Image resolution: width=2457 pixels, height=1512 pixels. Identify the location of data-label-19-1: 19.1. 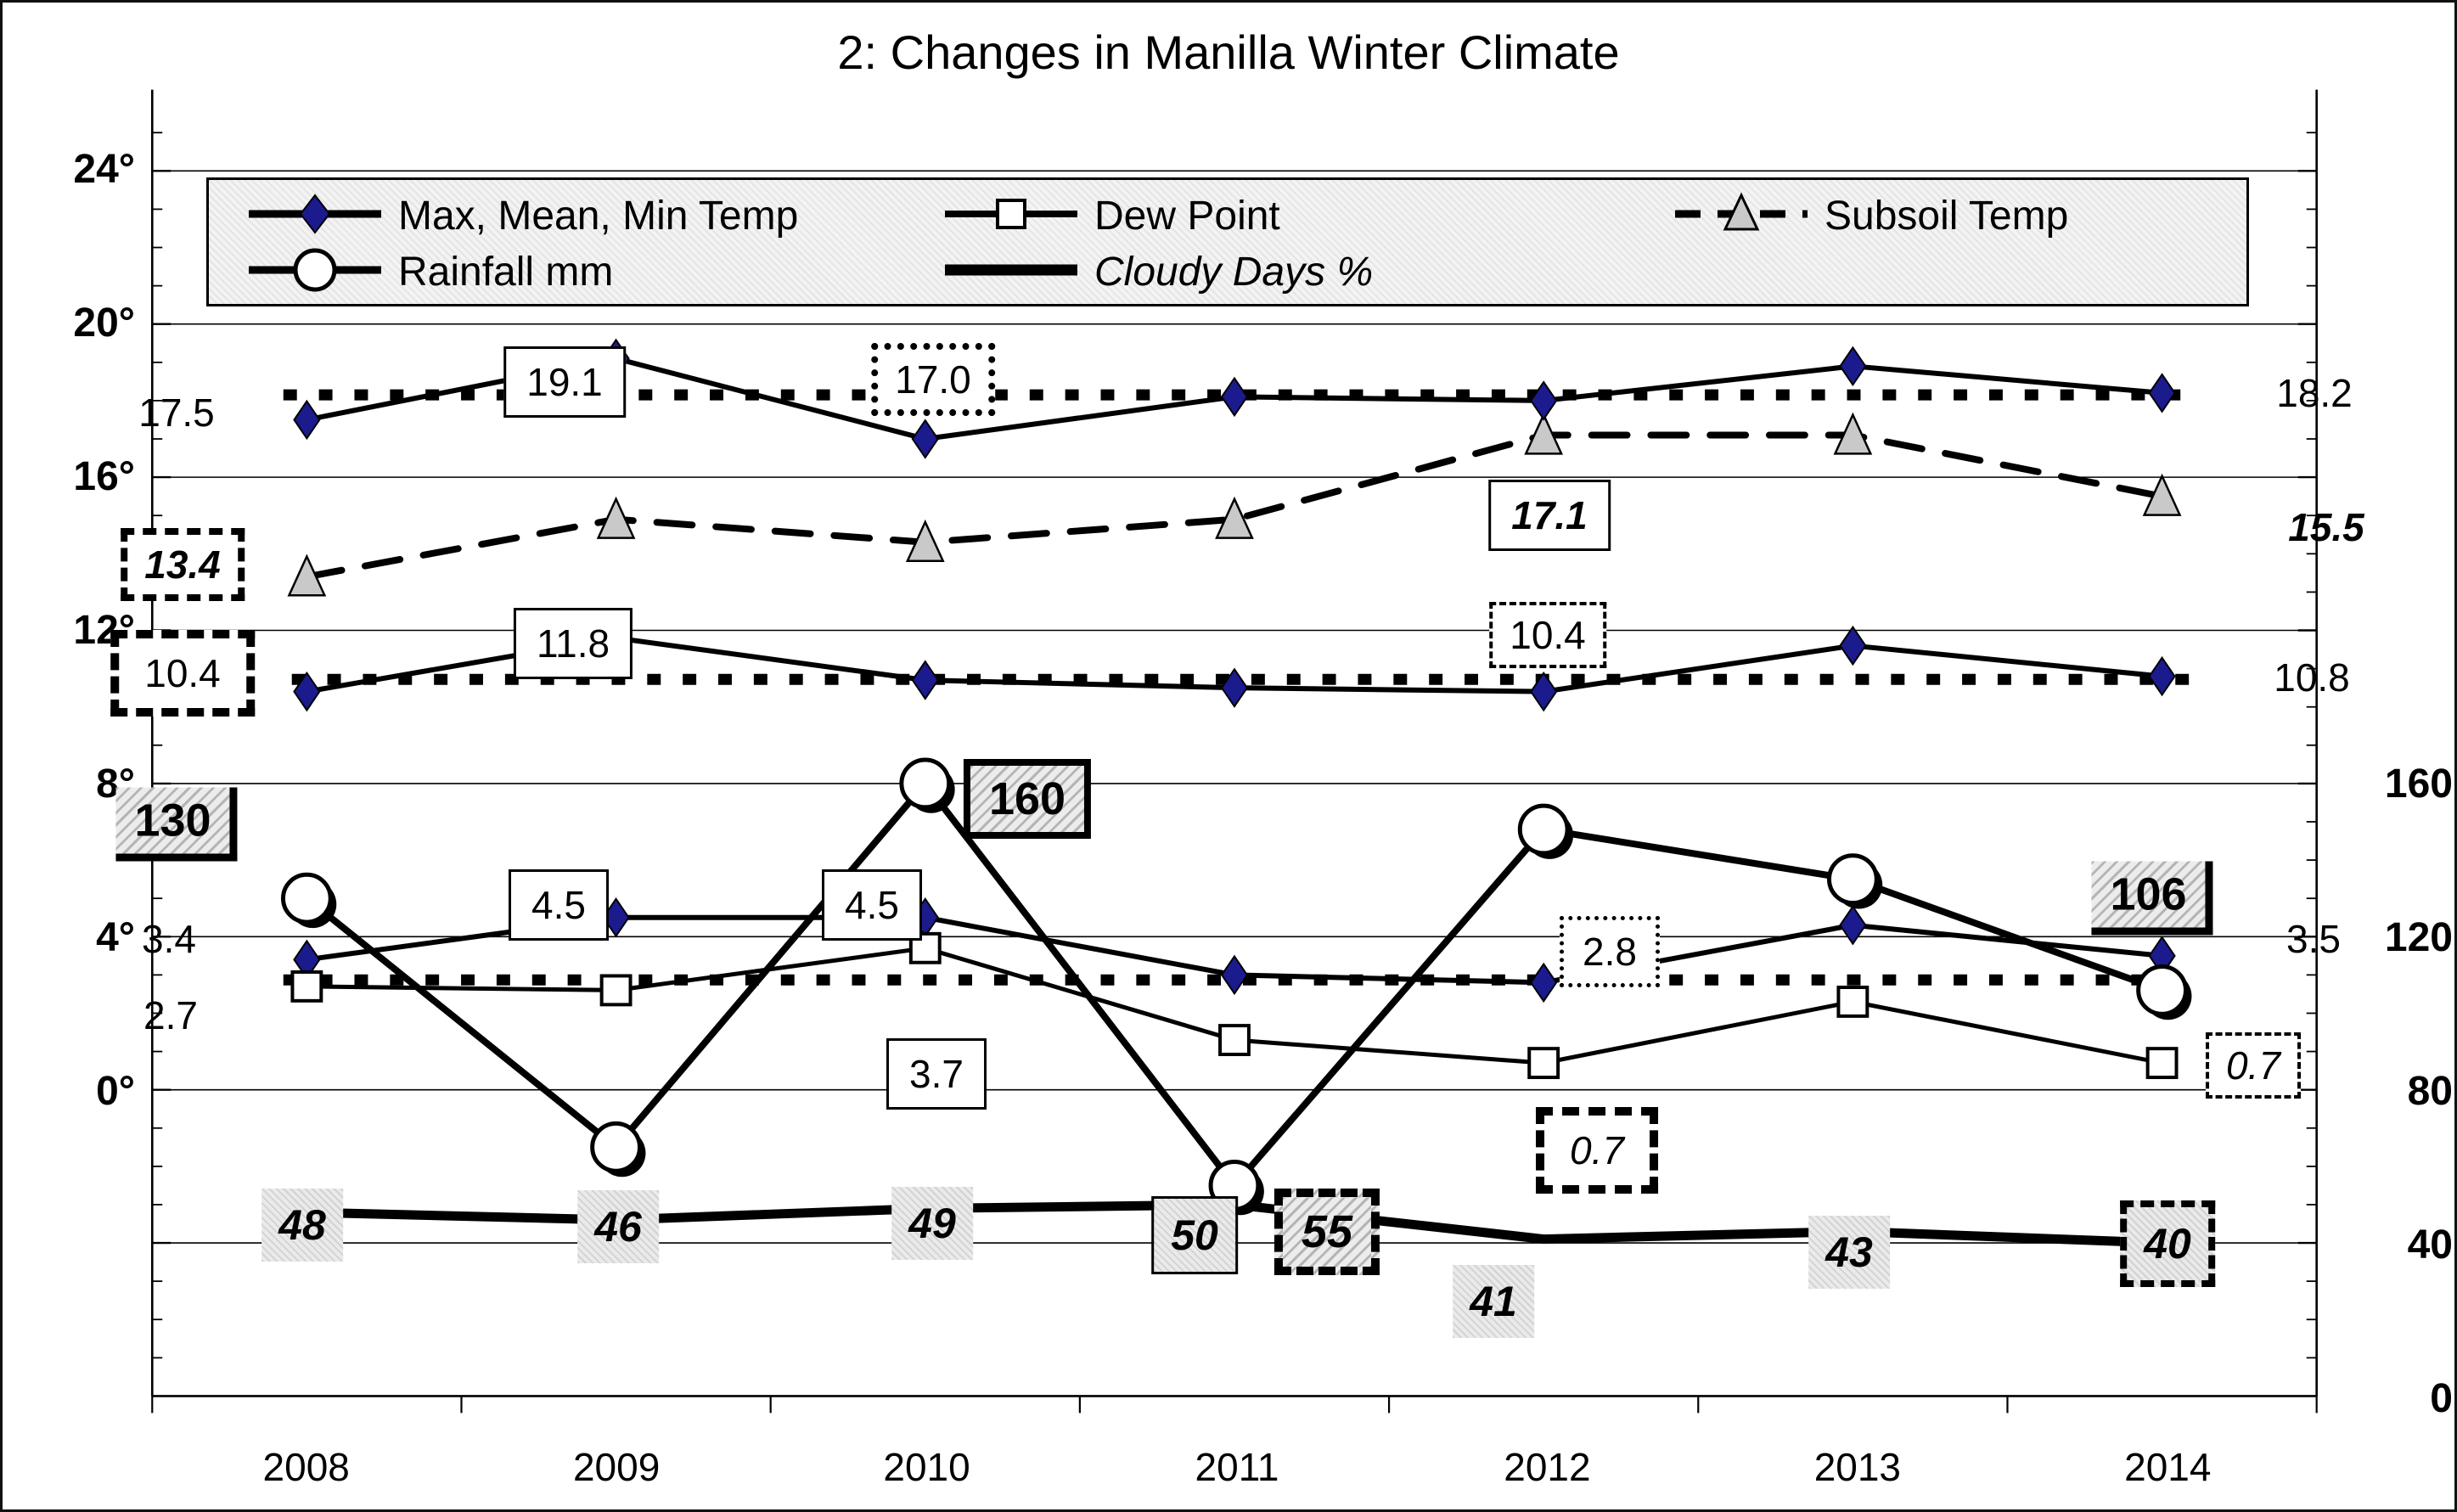
(564, 382).